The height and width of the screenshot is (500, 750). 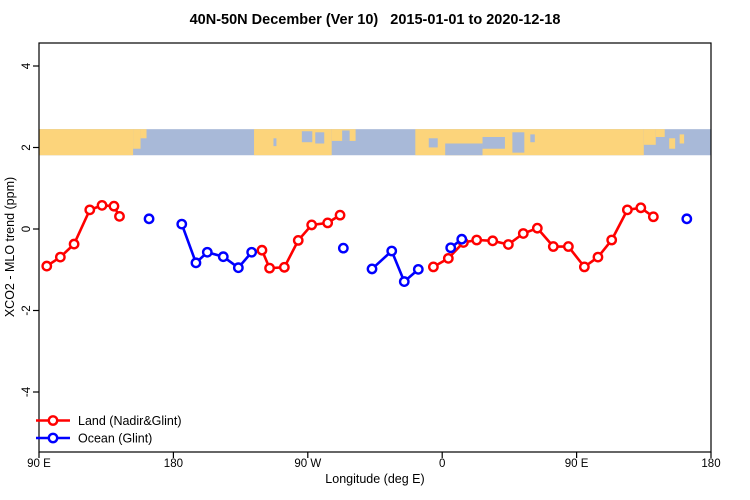 I want to click on y-tick-label: 2, so click(x=27, y=147).